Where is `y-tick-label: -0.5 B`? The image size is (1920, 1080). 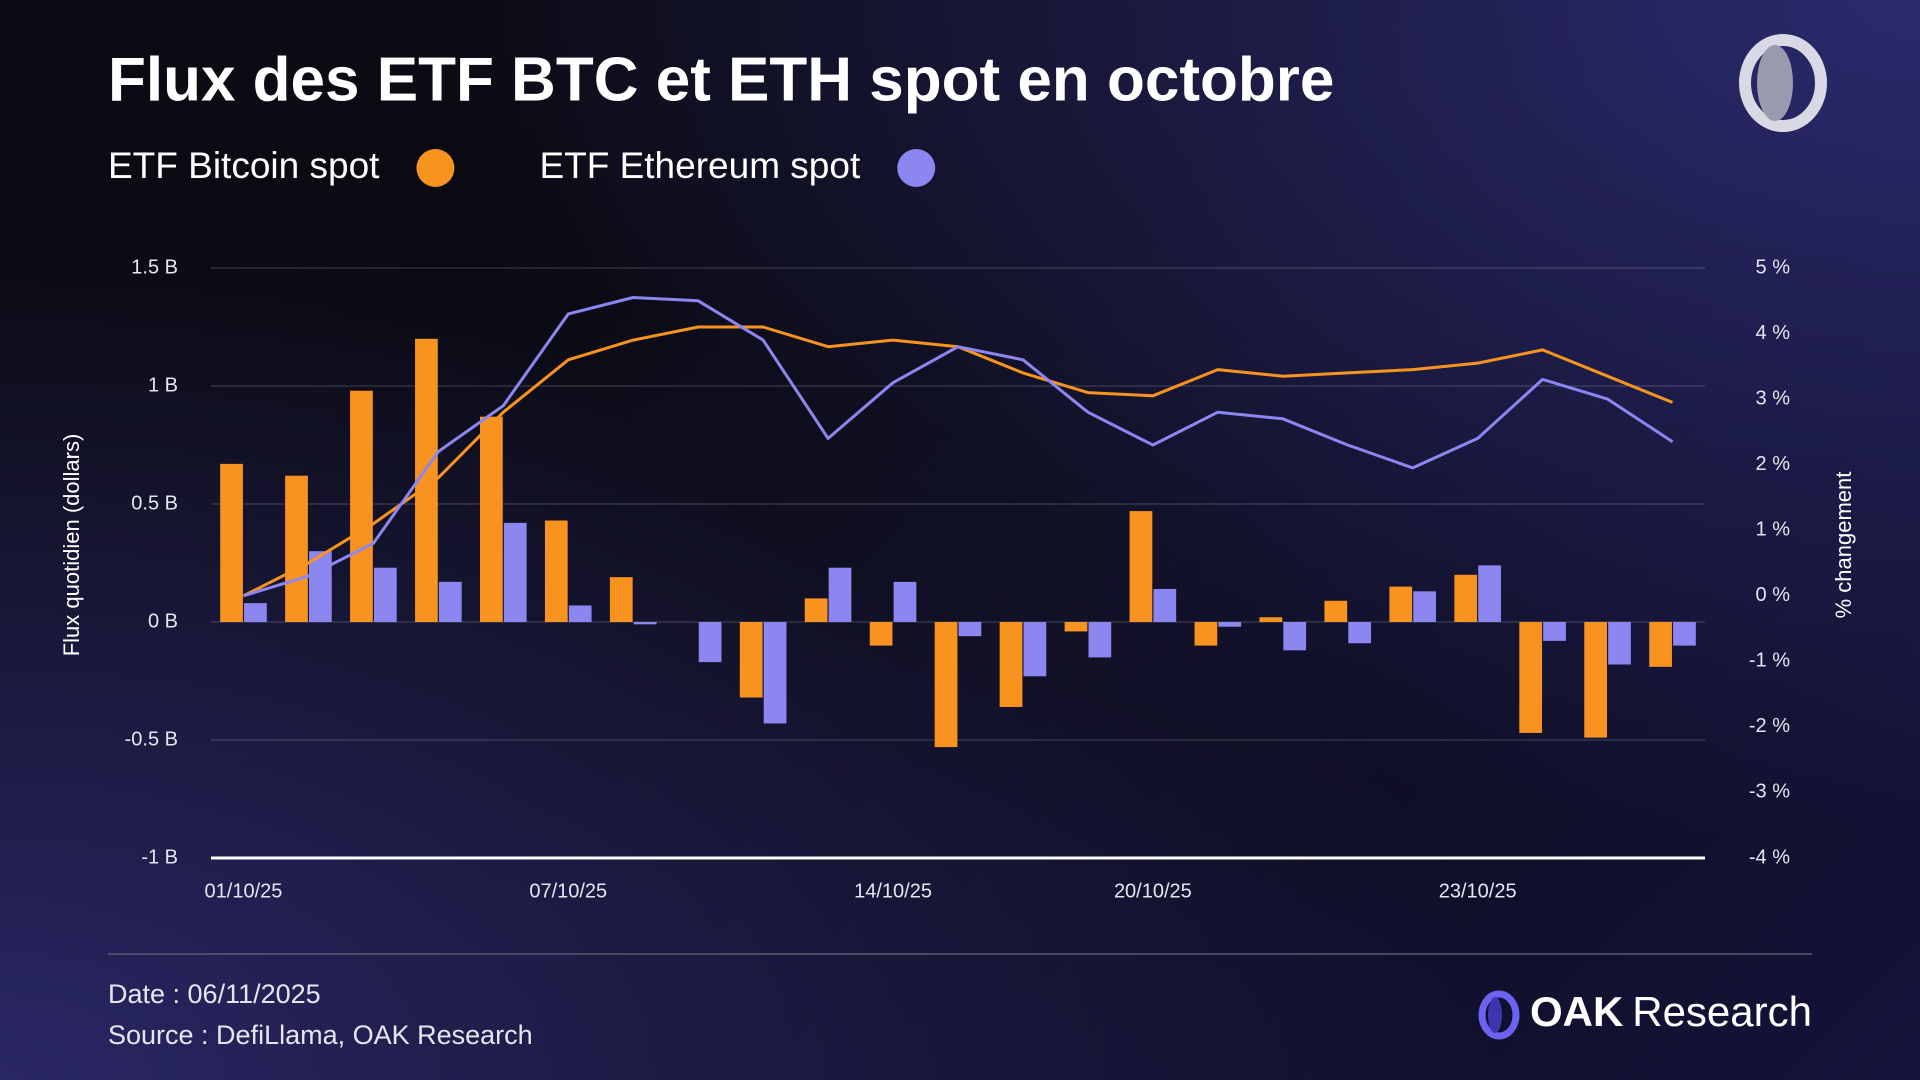
y-tick-label: -0.5 B is located at coordinates (151, 739).